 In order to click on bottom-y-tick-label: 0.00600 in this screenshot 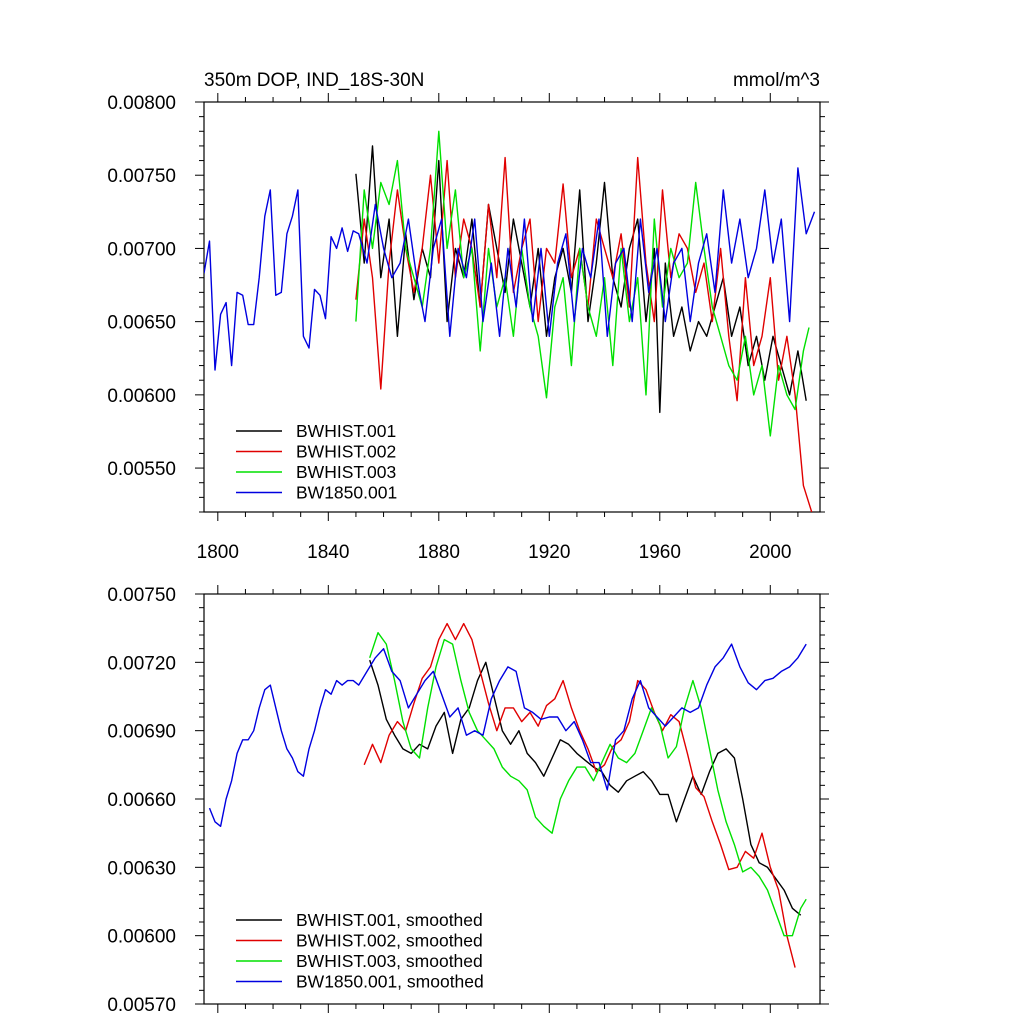, I will do `click(141, 937)`.